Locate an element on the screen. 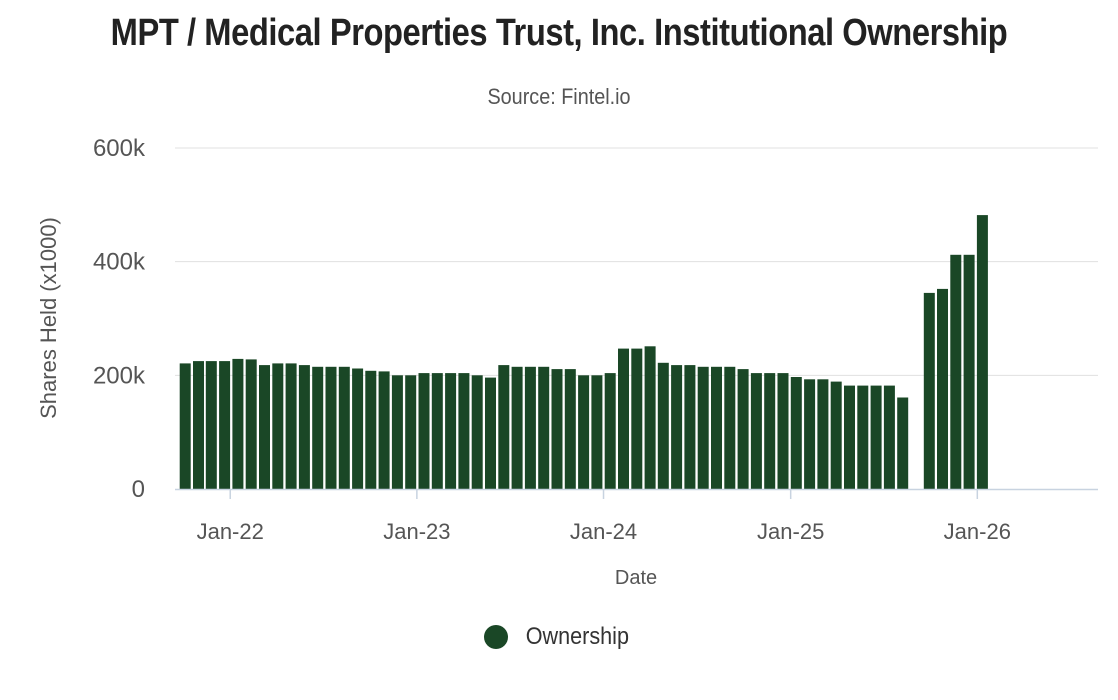 The image size is (1118, 700). x-tick-label: Jan-23 is located at coordinates (416, 531).